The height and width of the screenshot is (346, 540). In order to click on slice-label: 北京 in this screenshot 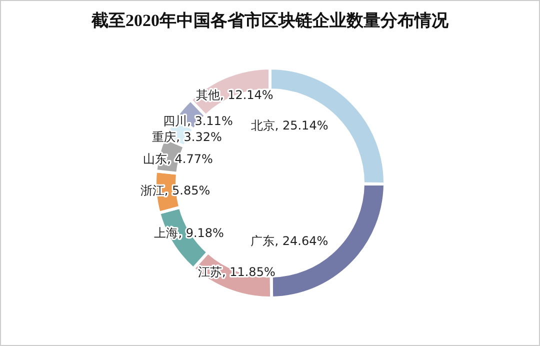, I will do `click(262, 125)`.